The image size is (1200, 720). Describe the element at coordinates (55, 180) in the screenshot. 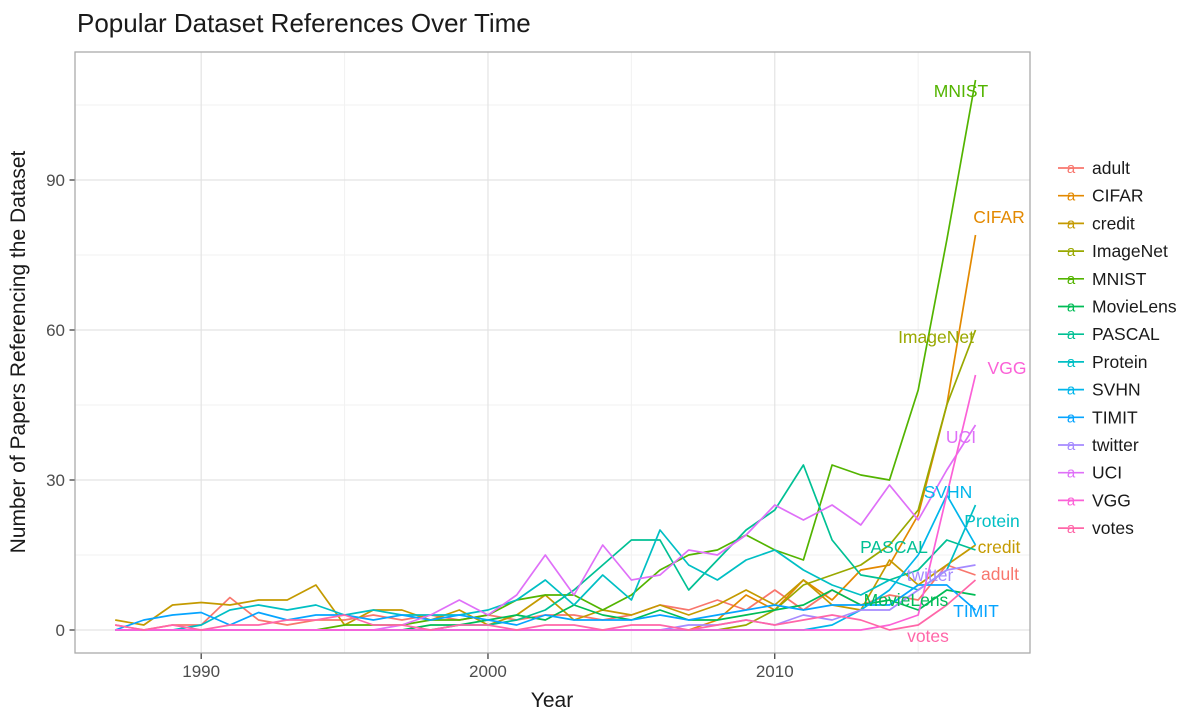

I see `y-tick-label: 90` at that location.